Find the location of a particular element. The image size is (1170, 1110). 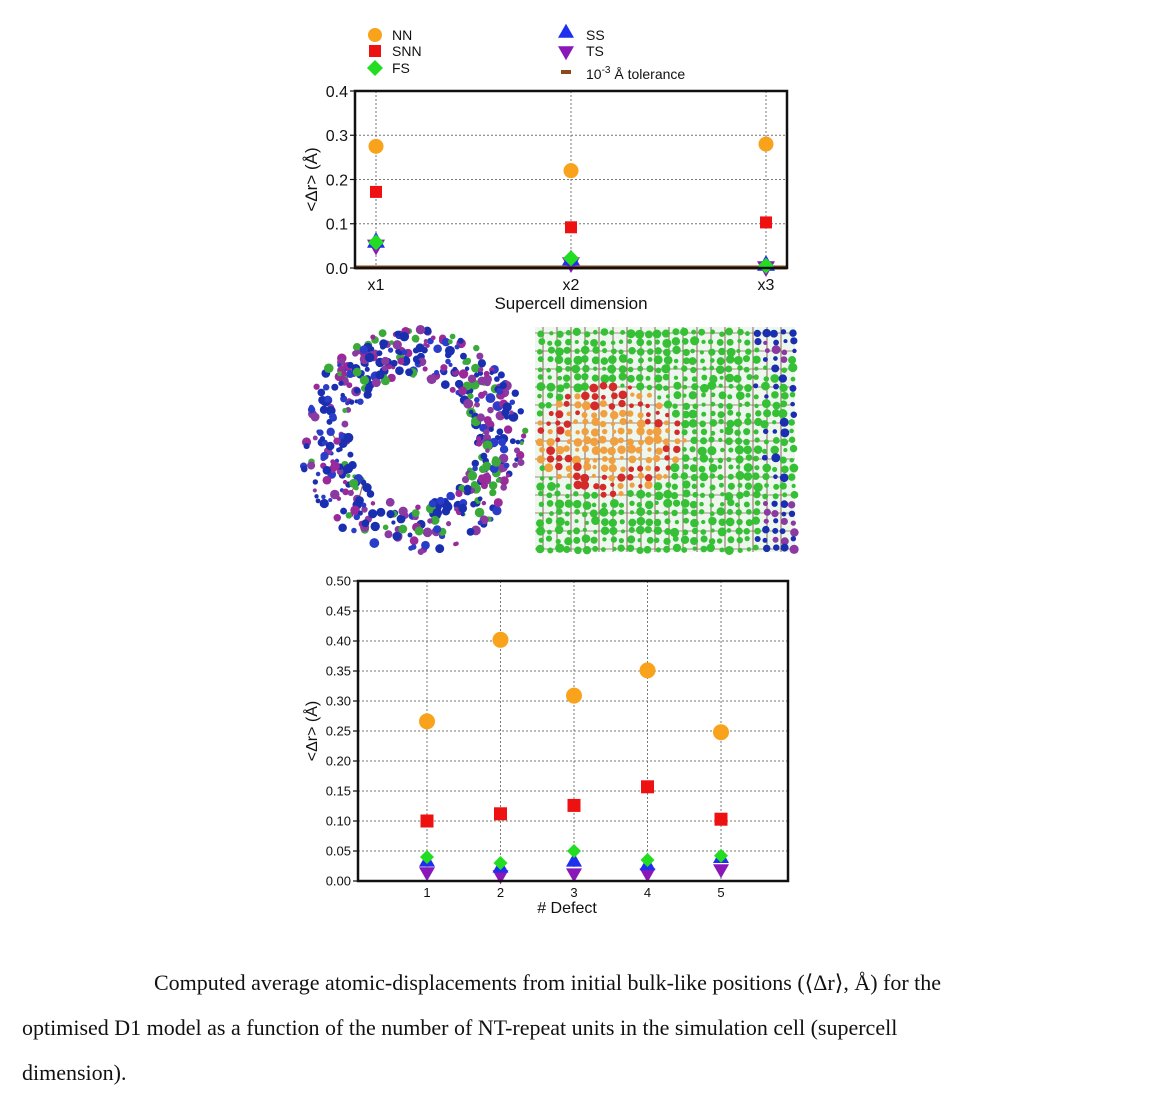

data-point-nn is located at coordinates (376, 146).